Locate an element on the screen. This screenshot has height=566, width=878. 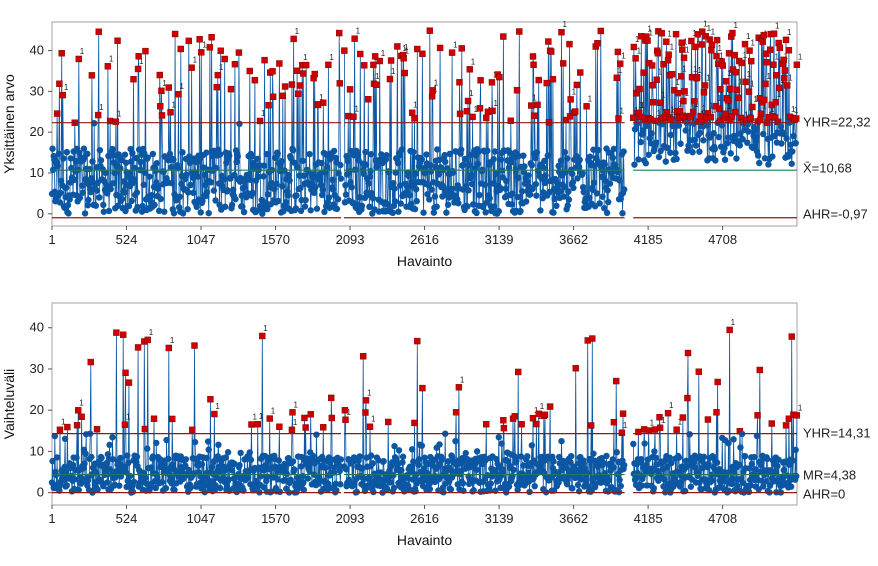
y-tick-label: 20 is located at coordinates (37, 131).